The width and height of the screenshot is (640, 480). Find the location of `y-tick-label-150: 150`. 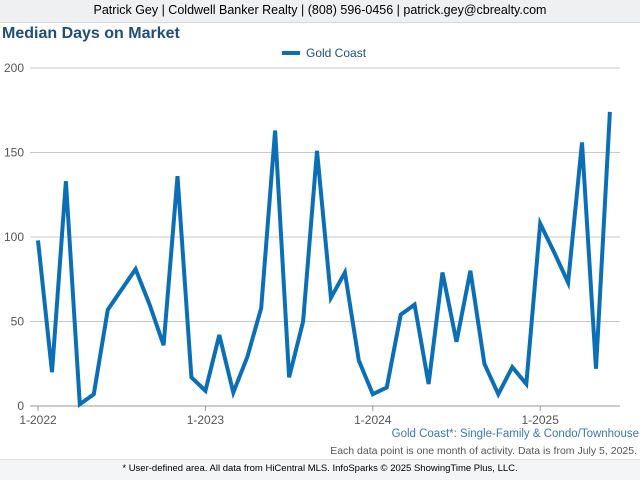

y-tick-label-150: 150 is located at coordinates (14, 153).